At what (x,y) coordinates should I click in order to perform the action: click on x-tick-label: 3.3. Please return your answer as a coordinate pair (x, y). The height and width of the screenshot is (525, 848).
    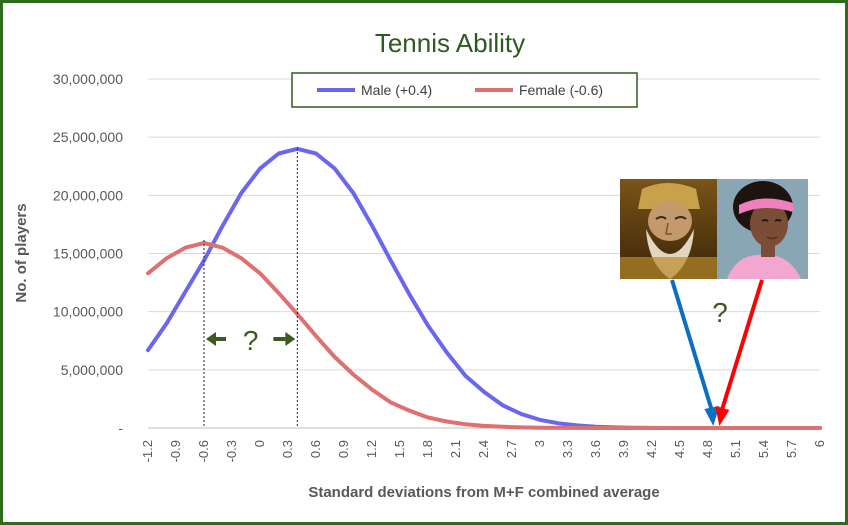
    Looking at the image, I should click on (567, 449).